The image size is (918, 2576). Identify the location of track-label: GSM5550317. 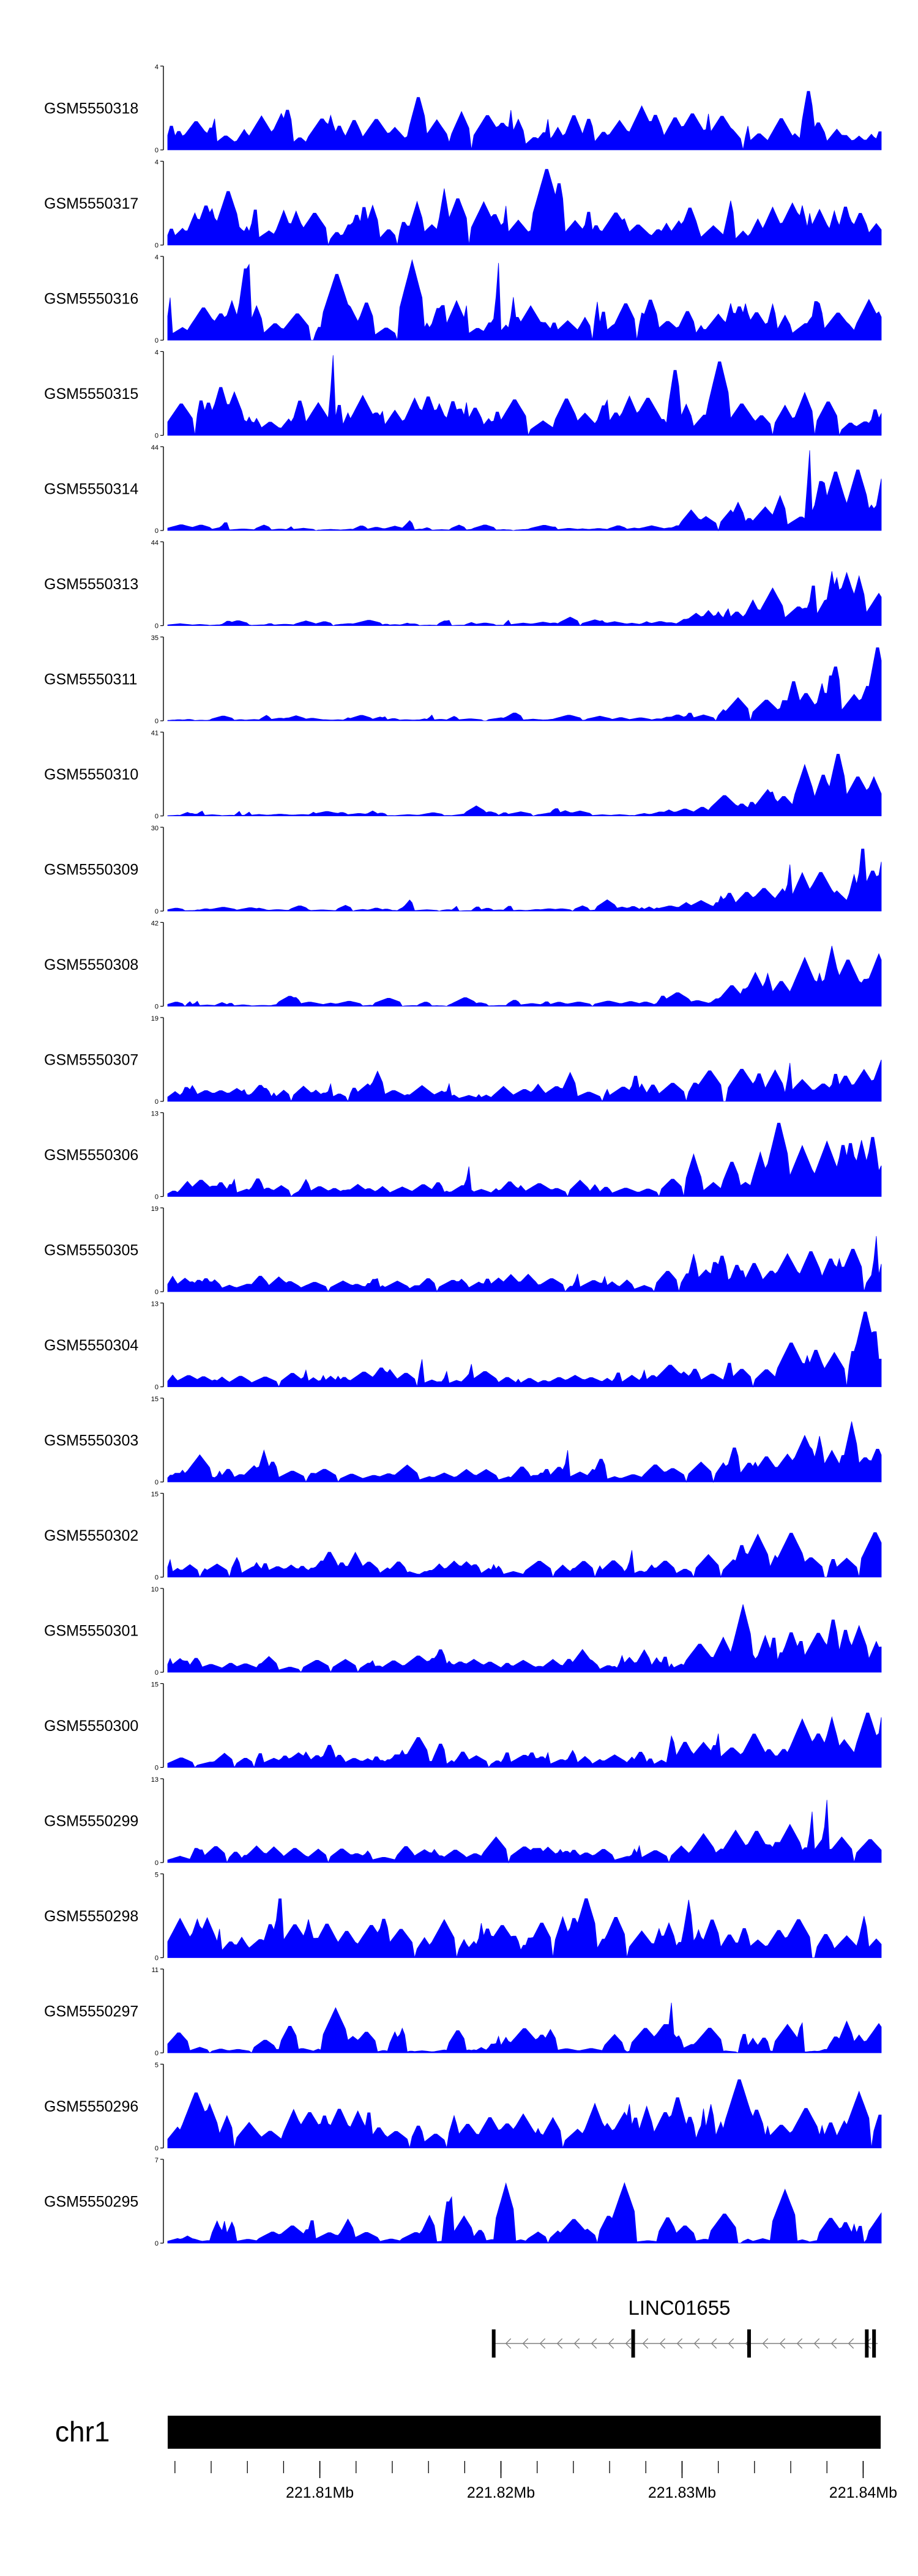
(91, 203).